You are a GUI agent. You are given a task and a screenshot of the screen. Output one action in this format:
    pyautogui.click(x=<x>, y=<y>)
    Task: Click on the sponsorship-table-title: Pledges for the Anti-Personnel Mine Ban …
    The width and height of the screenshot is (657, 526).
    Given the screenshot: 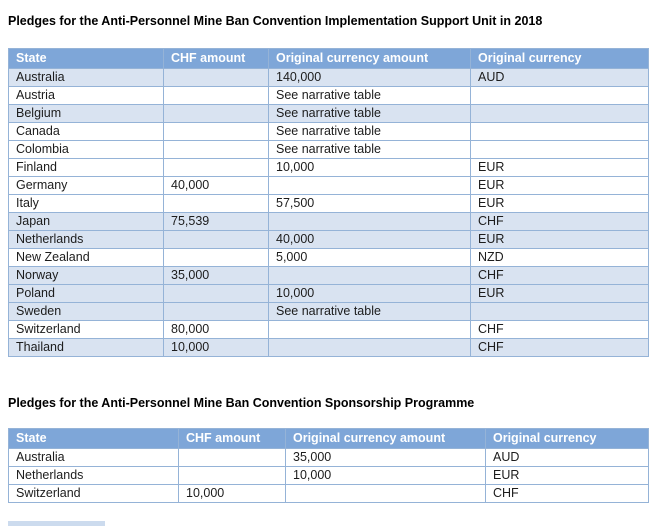 What is the action you would take?
    pyautogui.click(x=241, y=403)
    